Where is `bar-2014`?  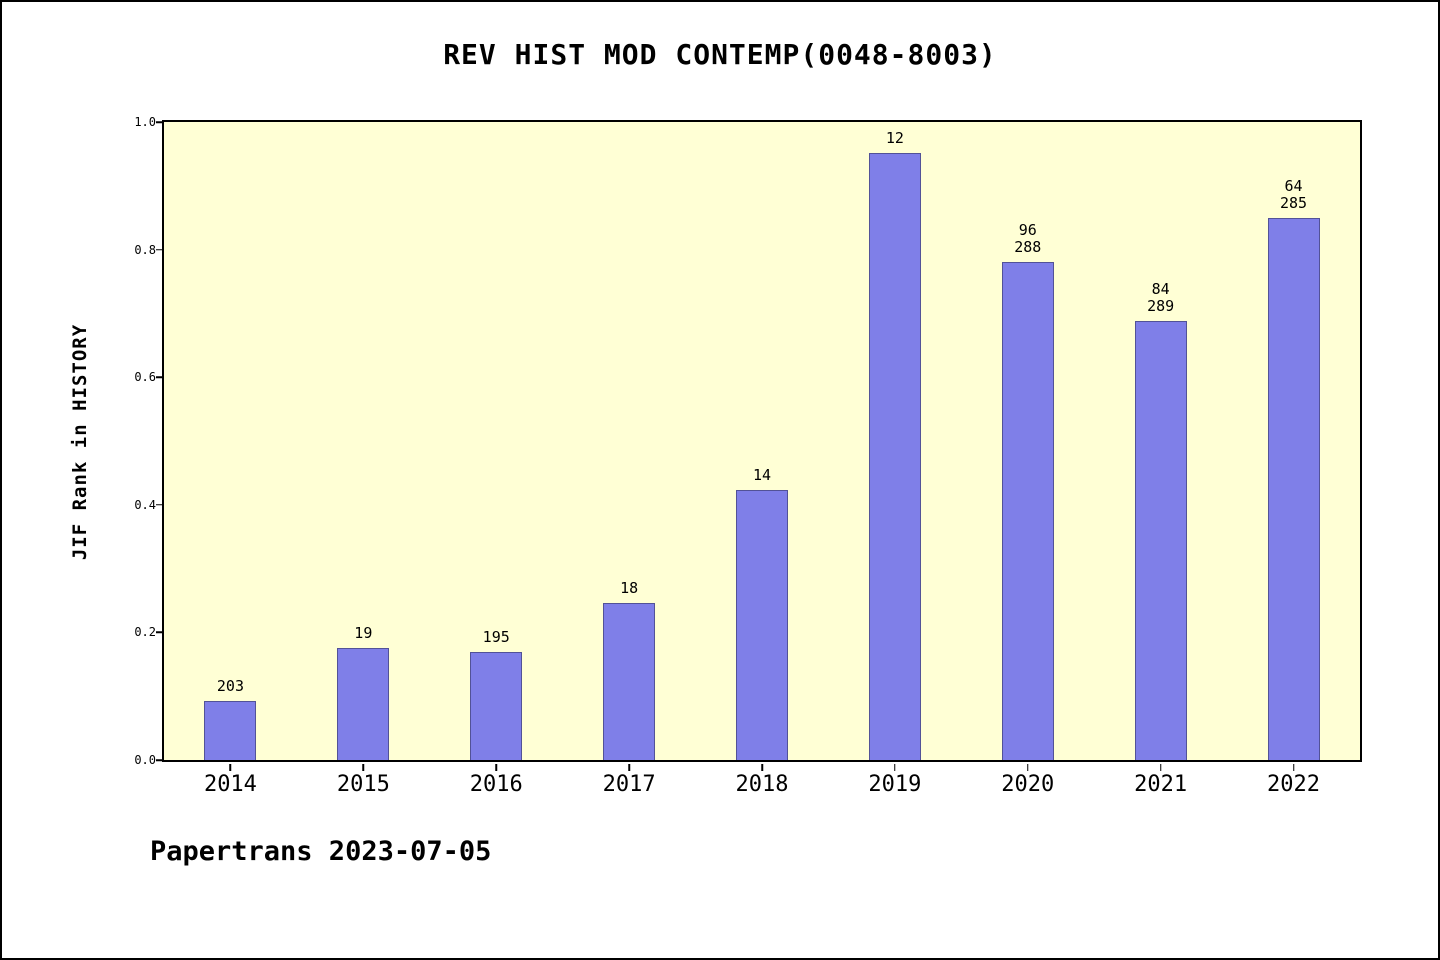 bar-2014 is located at coordinates (230, 730).